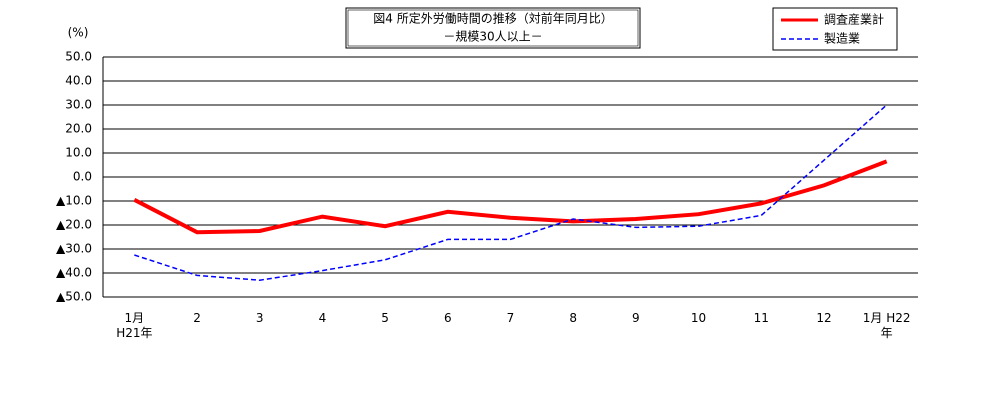 The height and width of the screenshot is (407, 1001). What do you see at coordinates (492, 18) in the screenshot?
I see `chart-title: 図4 所定外労働時間の推移（対前年同月比）` at bounding box center [492, 18].